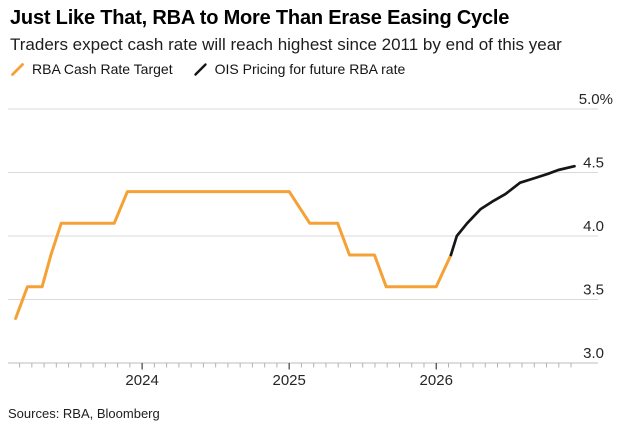  Describe the element at coordinates (436, 380) in the screenshot. I see `x-axis-label: 2026` at that location.